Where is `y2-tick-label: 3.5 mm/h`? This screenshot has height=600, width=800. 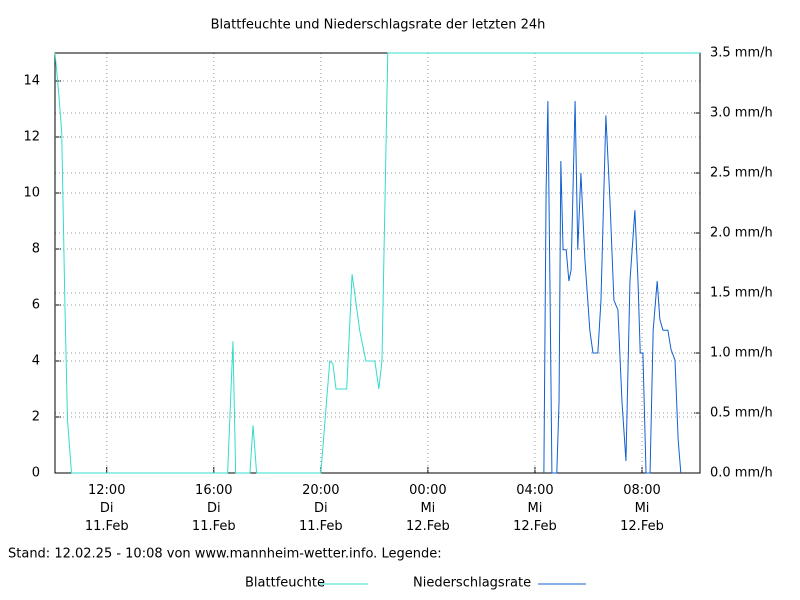 y2-tick-label: 3.5 mm/h is located at coordinates (741, 53).